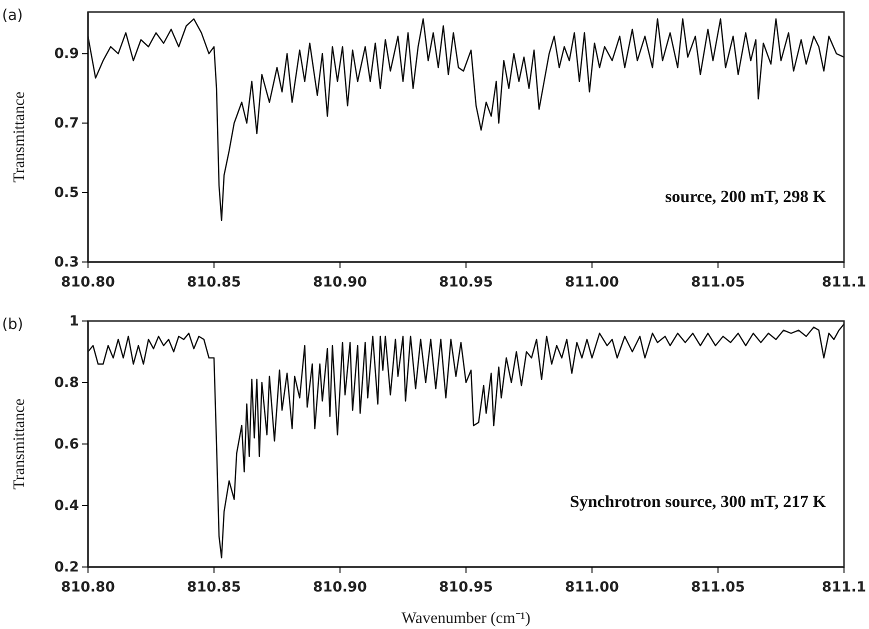 The height and width of the screenshot is (629, 869). I want to click on x-axis-title: Wavenumber (cm⁻¹), so click(466, 618).